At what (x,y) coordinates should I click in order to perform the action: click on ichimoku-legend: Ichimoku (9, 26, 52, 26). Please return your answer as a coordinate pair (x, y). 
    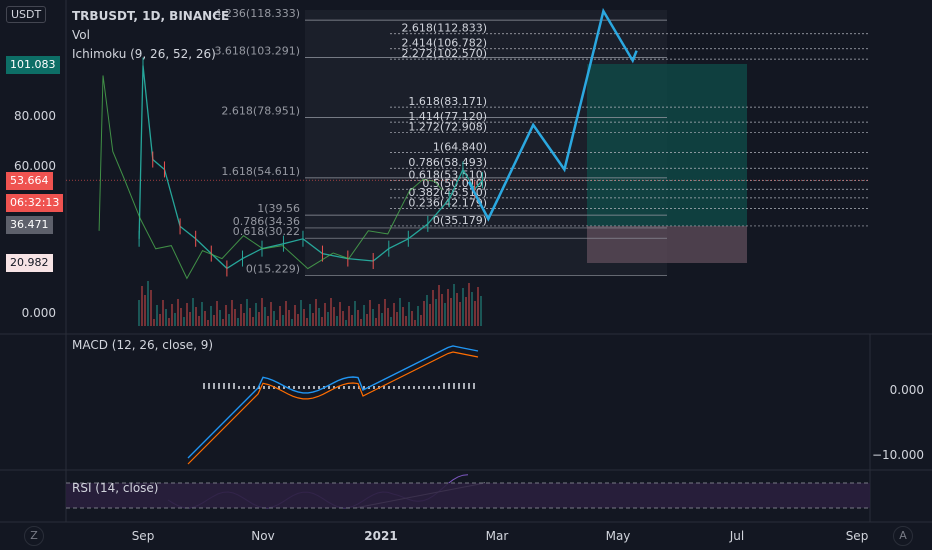
    Looking at the image, I should click on (144, 54).